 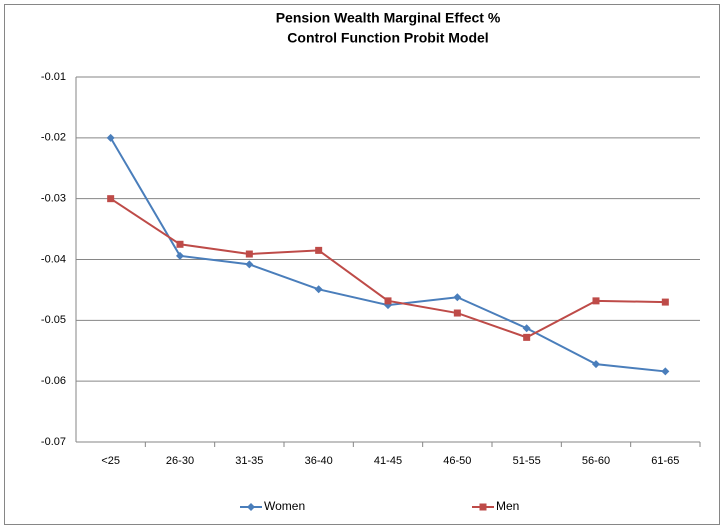 What do you see at coordinates (53, 320) in the screenshot?
I see `y-tick-label: -0.05` at bounding box center [53, 320].